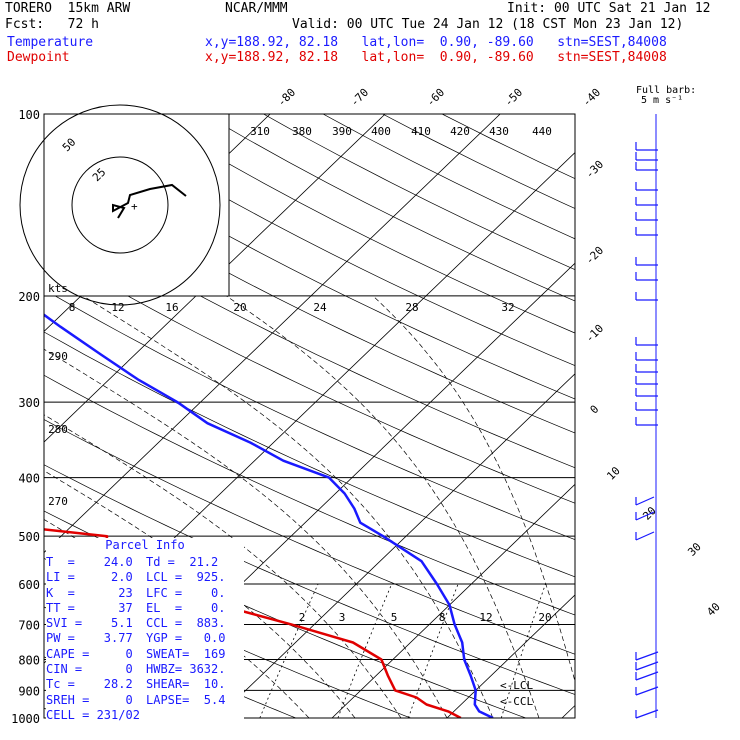 This screenshot has height=740, width=740. Describe the element at coordinates (260, 131) in the screenshot. I see `theta-label: 310` at that location.